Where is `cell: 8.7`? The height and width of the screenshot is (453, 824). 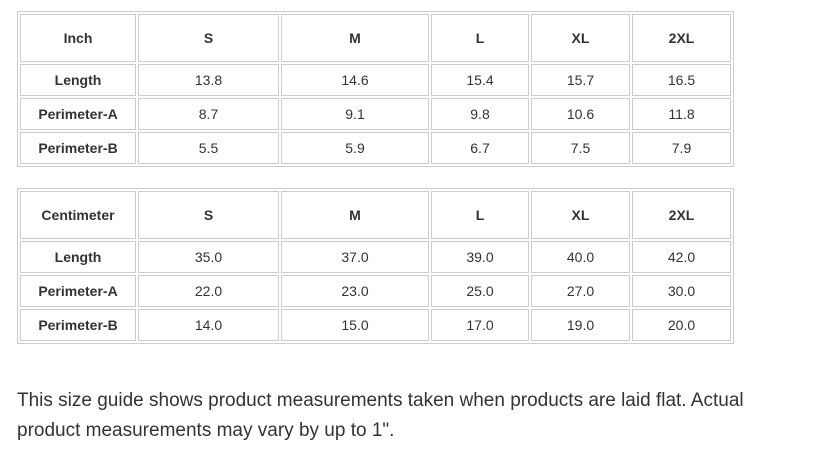
cell: 8.7 is located at coordinates (208, 114).